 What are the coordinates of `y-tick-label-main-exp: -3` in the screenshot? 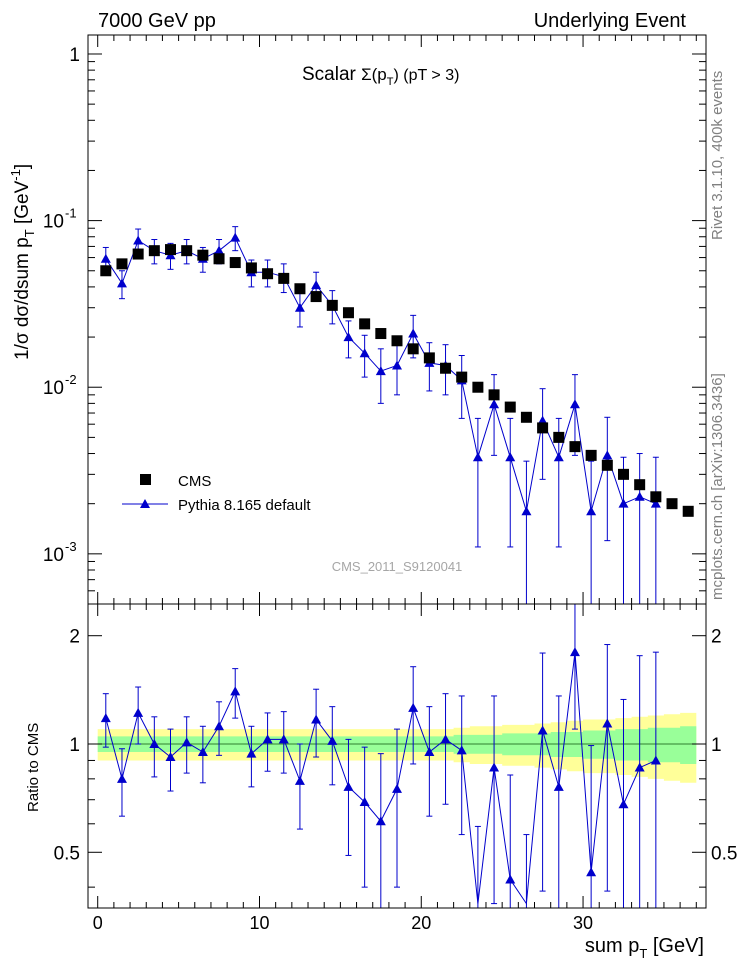 It's located at (71, 546).